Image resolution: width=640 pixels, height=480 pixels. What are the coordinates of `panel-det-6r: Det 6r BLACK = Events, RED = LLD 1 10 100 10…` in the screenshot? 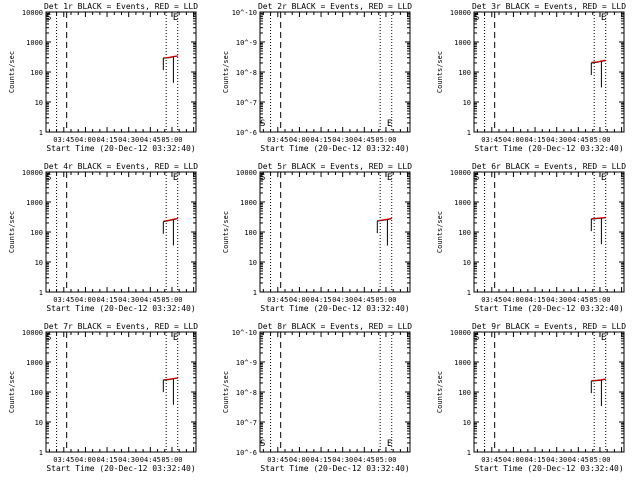 It's located at (531, 237).